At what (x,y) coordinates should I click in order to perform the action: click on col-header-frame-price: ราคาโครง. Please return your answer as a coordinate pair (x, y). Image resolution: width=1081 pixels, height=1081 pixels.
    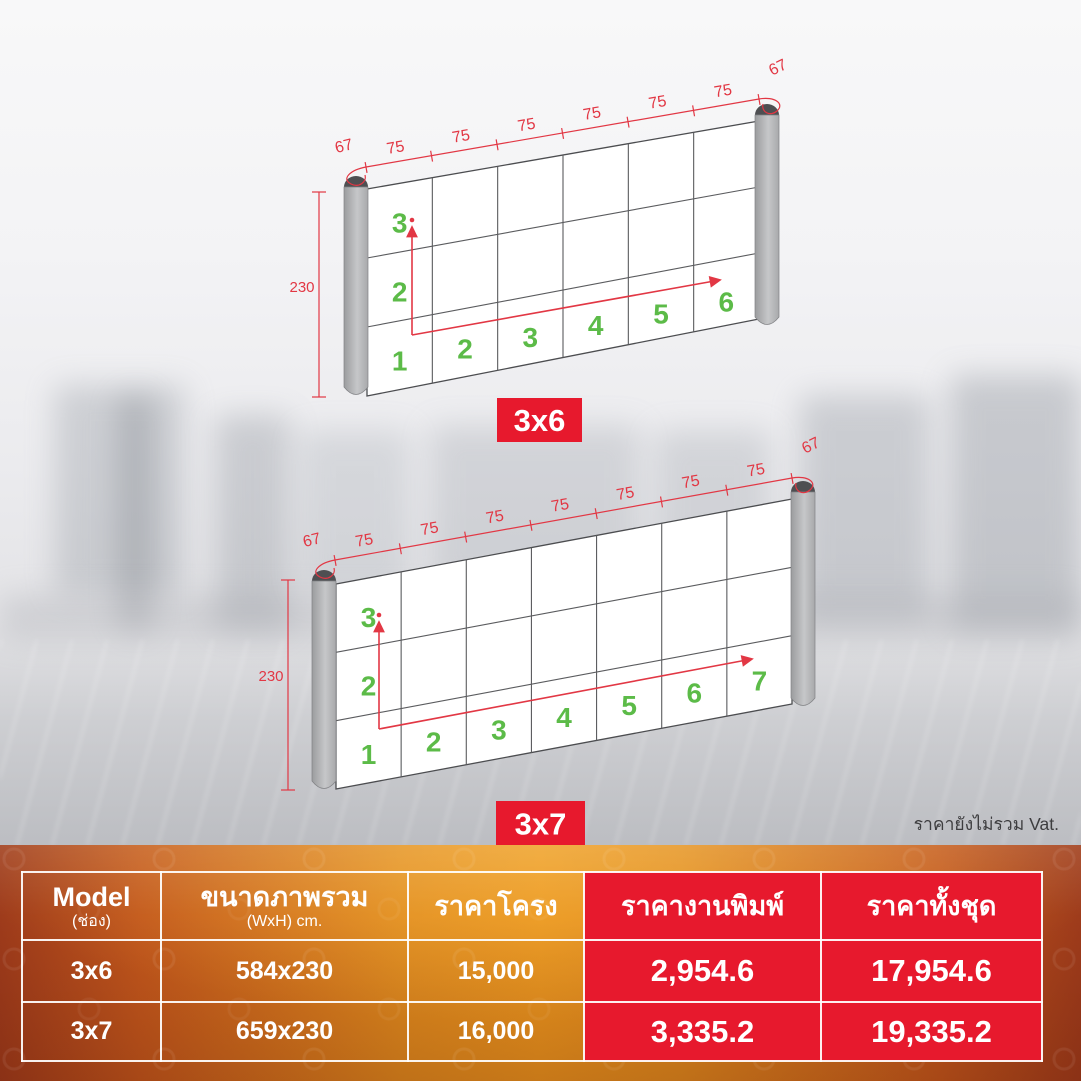
    Looking at the image, I should click on (496, 906).